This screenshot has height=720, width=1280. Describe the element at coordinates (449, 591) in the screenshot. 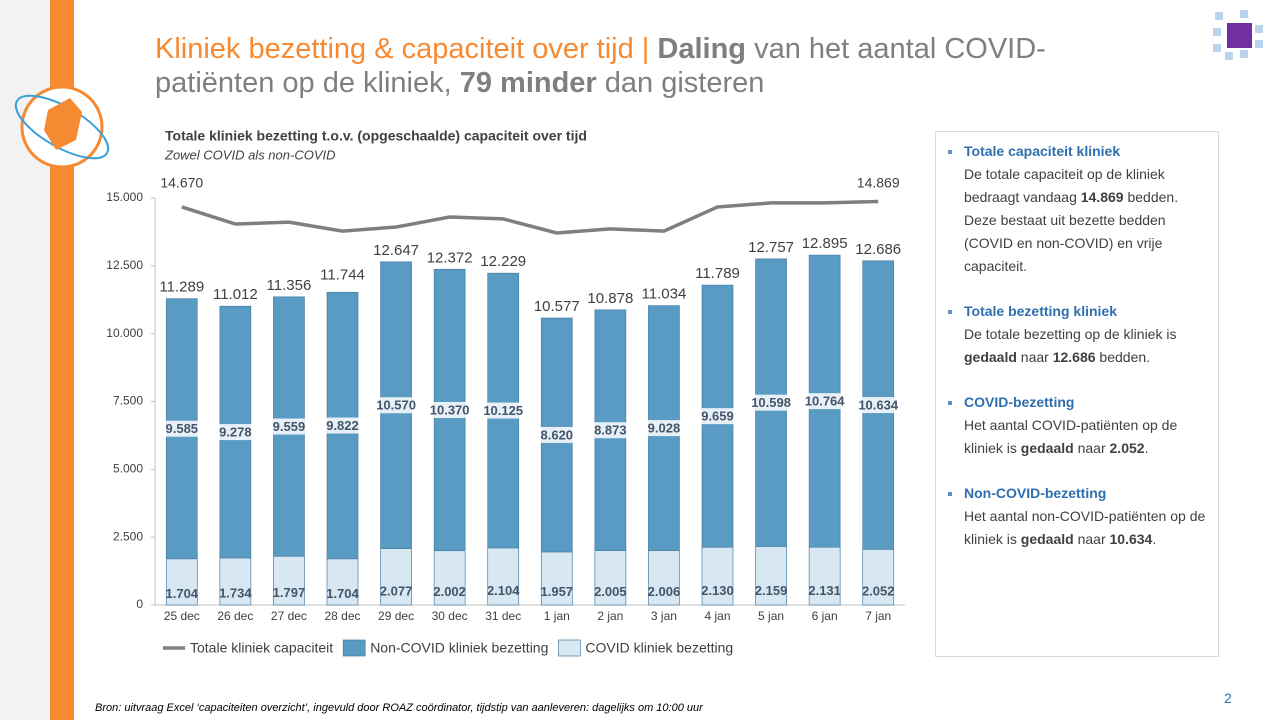

I see `data-label: 2.002` at that location.